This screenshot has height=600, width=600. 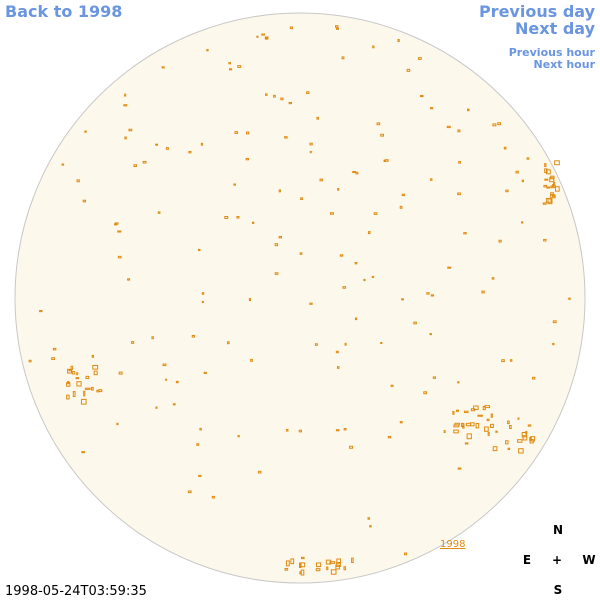 I want to click on previous-day-link: Previous day, so click(x=537, y=11).